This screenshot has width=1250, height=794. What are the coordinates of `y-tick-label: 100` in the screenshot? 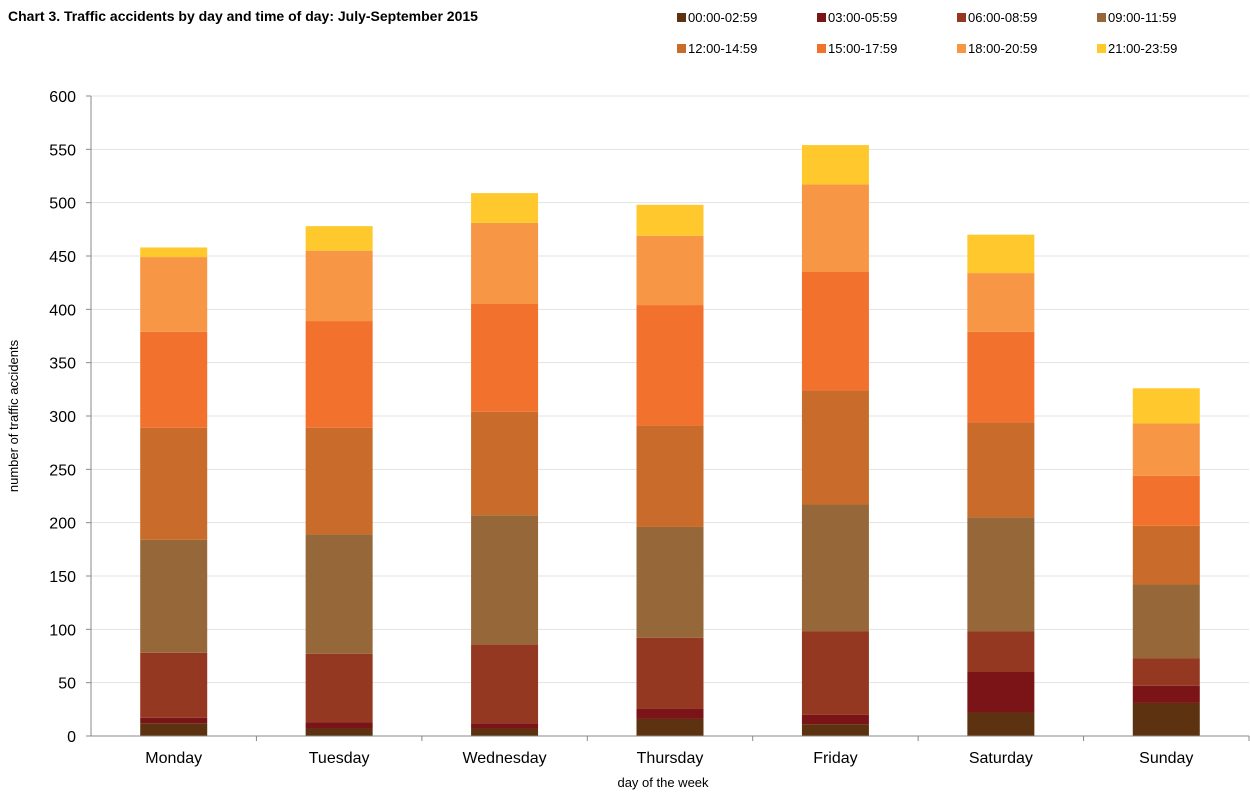 It's located at (62, 630).